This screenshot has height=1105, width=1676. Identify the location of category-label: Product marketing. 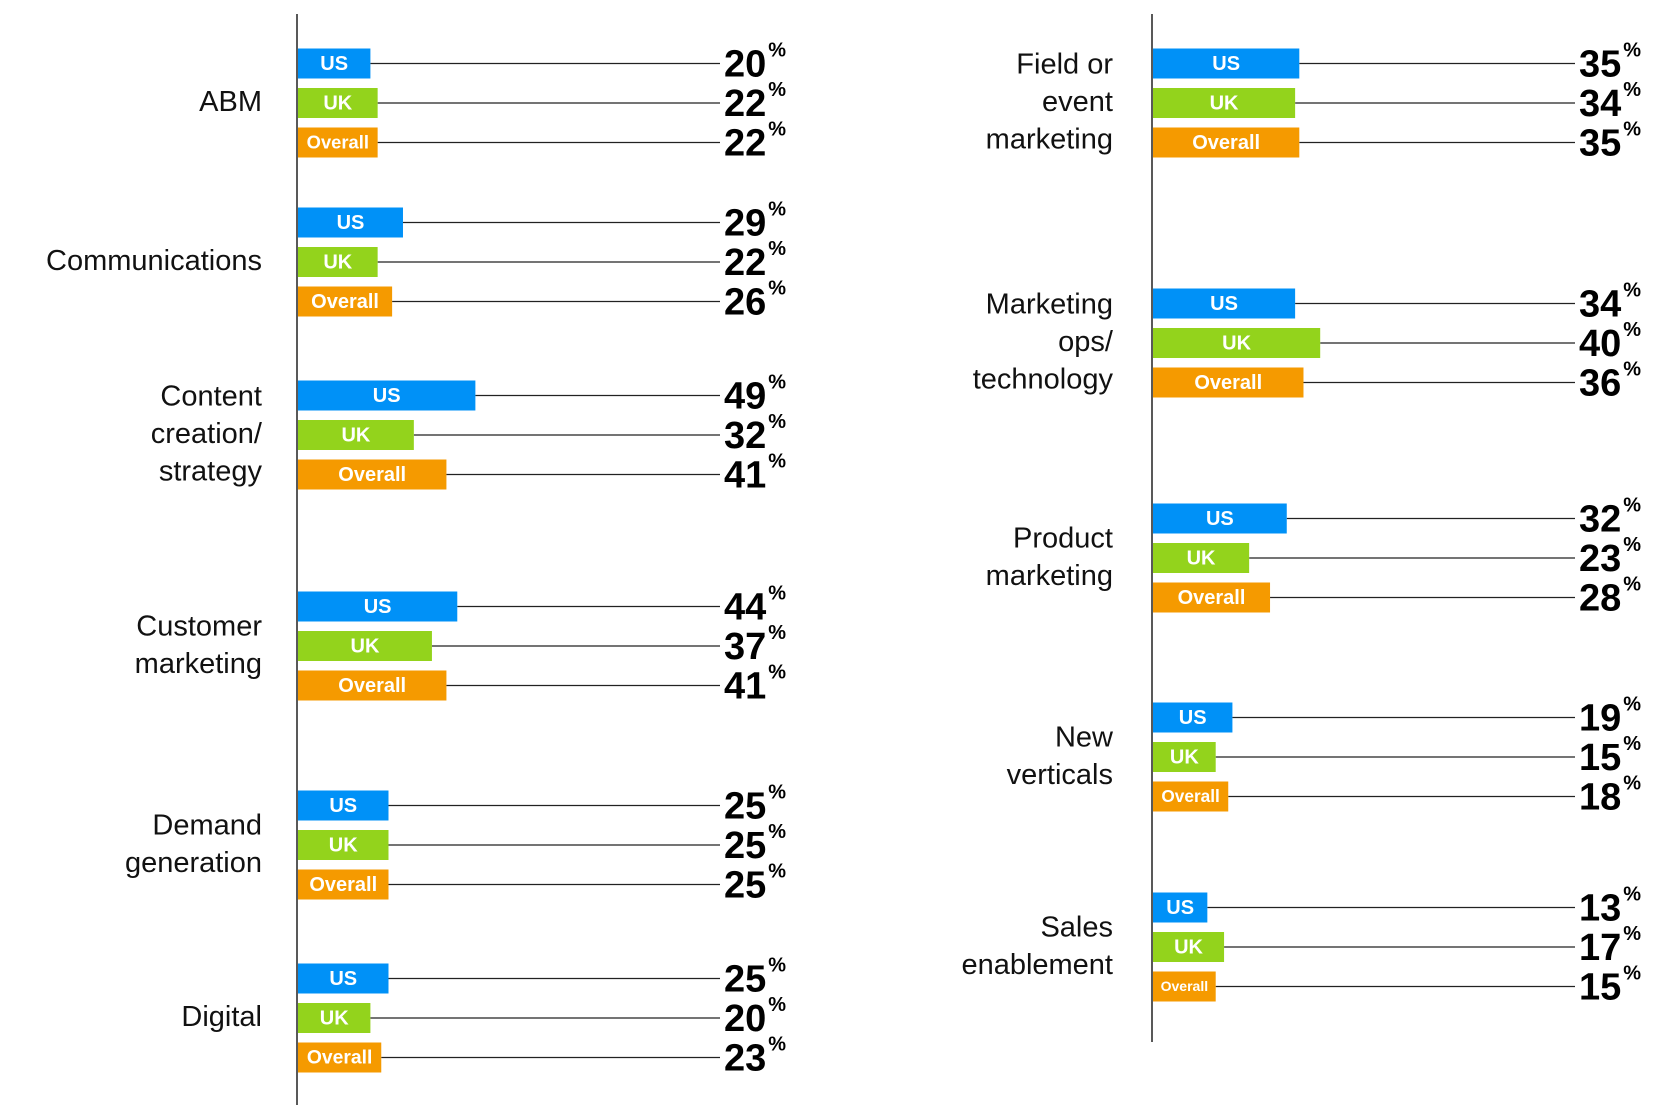
(1049, 557).